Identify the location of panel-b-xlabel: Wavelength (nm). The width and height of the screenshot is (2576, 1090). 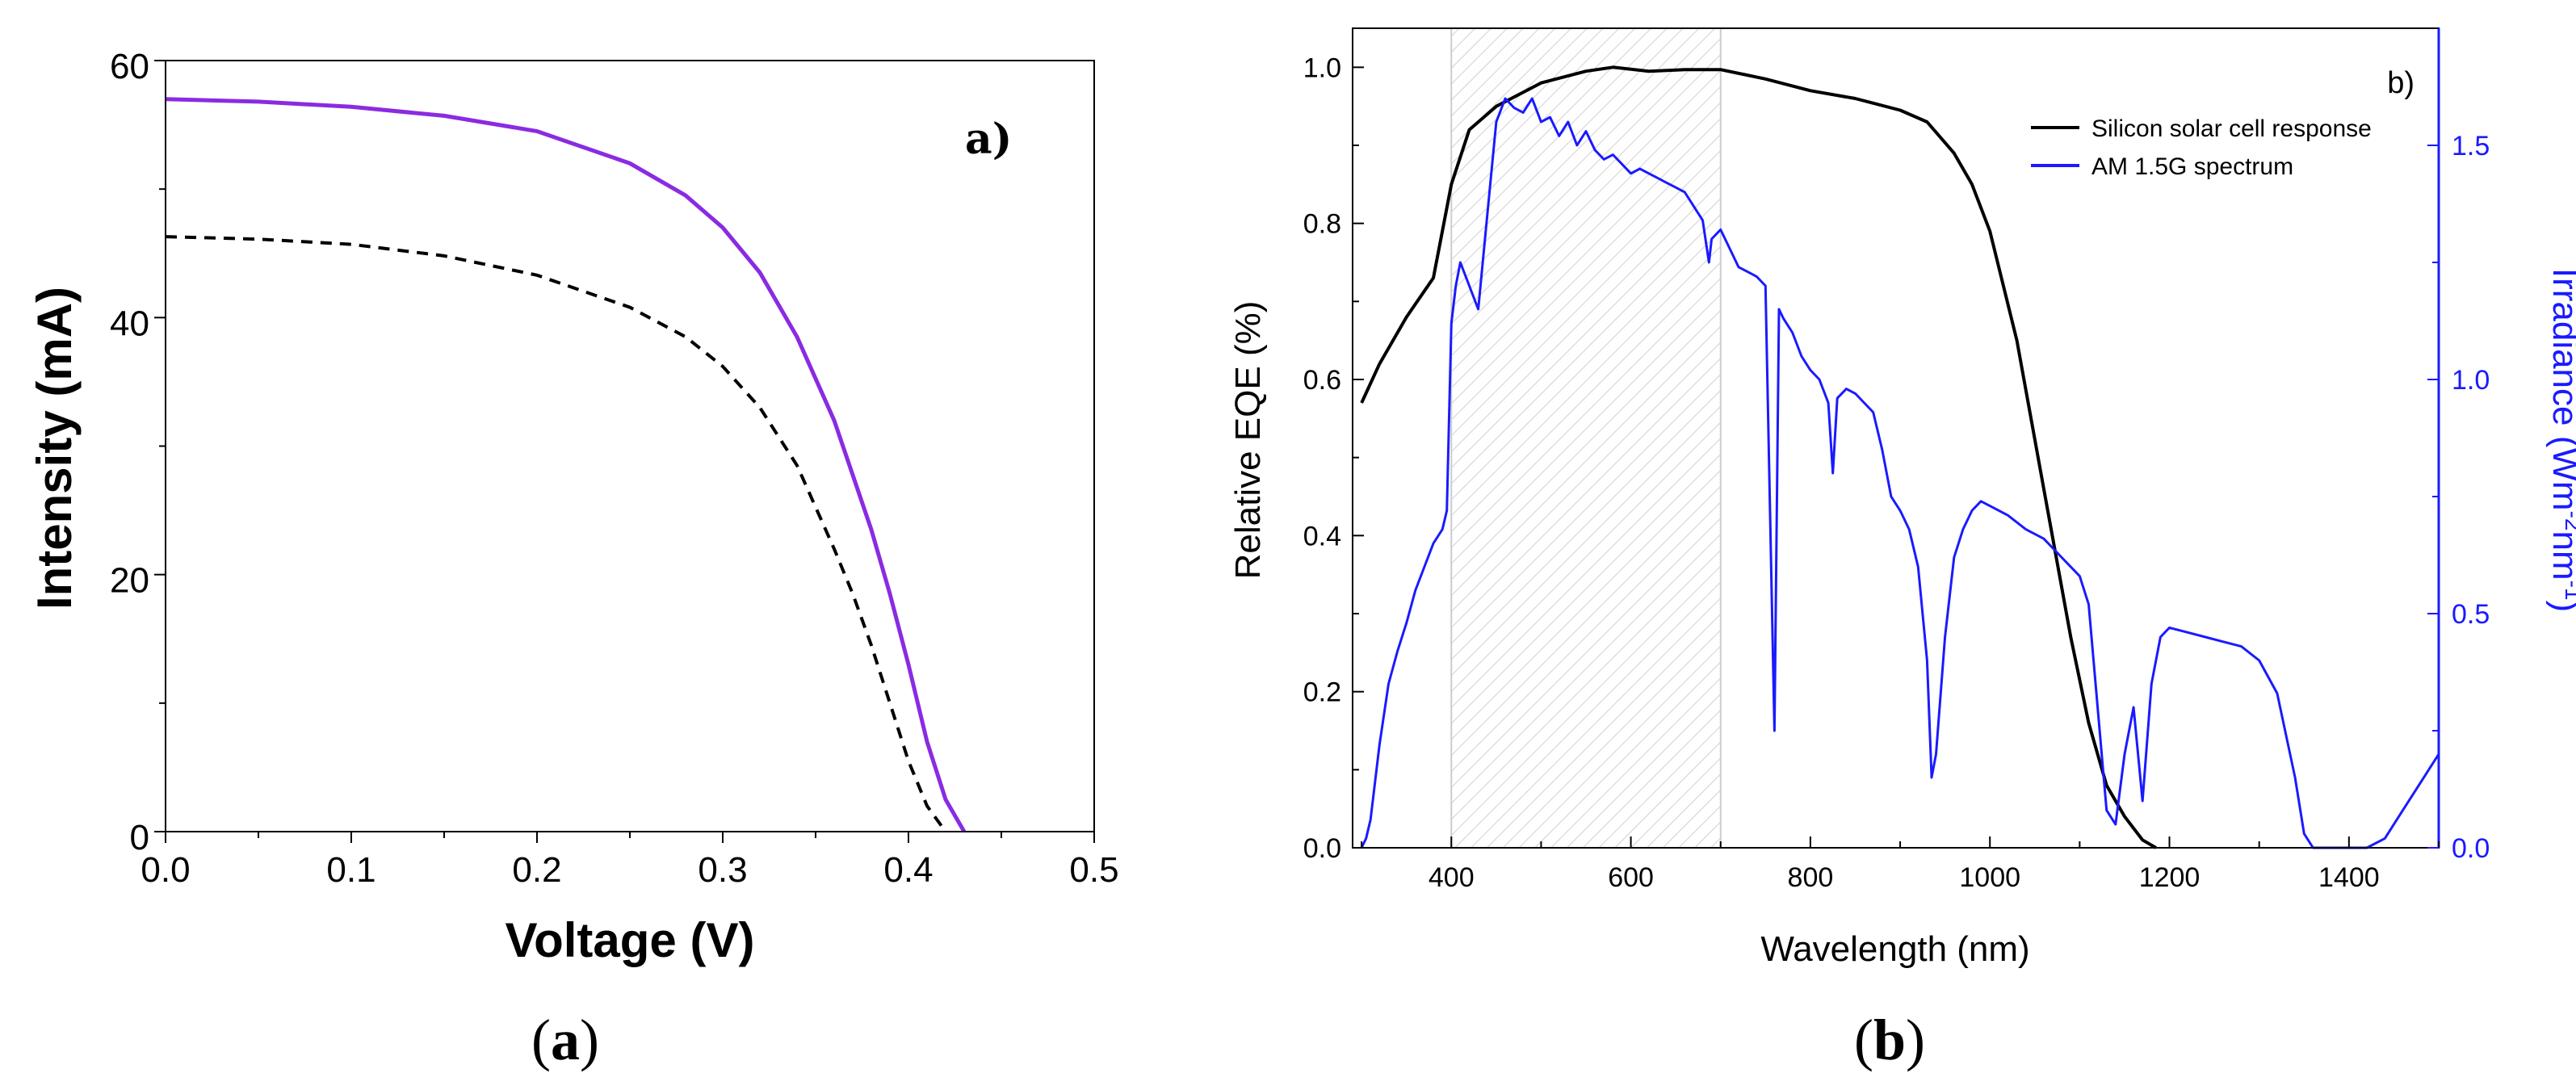
(1895, 949).